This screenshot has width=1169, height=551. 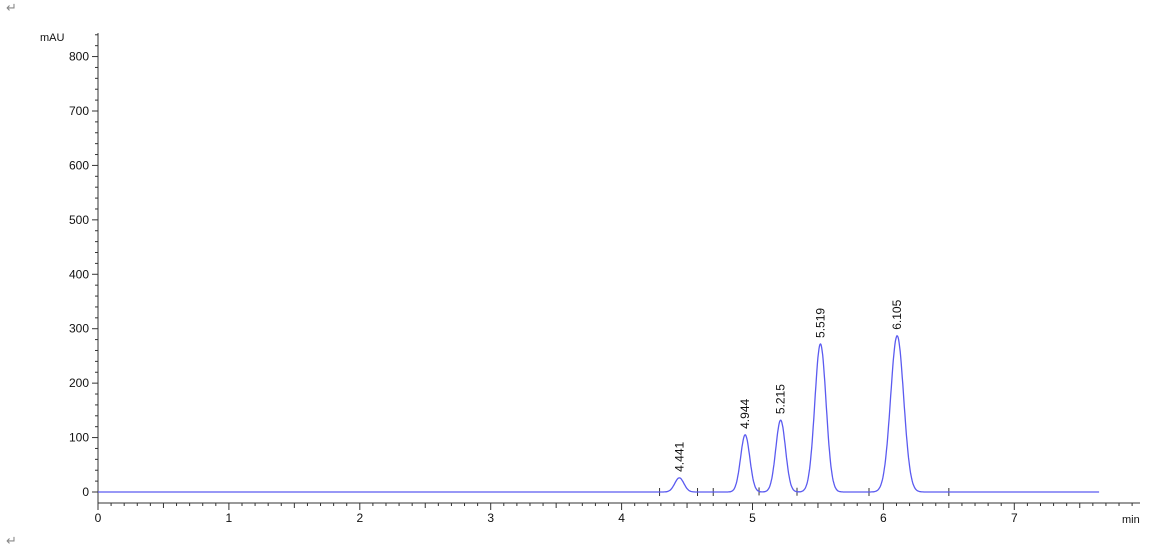 I want to click on peak-label: 4.944, so click(x=745, y=413).